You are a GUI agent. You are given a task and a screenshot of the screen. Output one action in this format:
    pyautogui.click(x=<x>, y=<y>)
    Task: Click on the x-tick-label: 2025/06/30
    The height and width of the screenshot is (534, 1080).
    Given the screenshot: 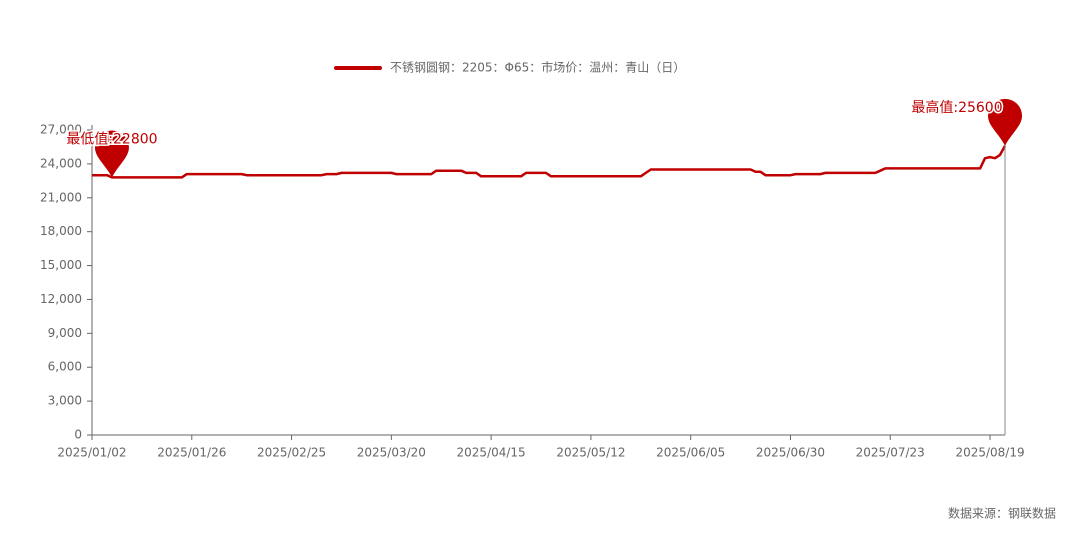 What is the action you would take?
    pyautogui.click(x=790, y=453)
    